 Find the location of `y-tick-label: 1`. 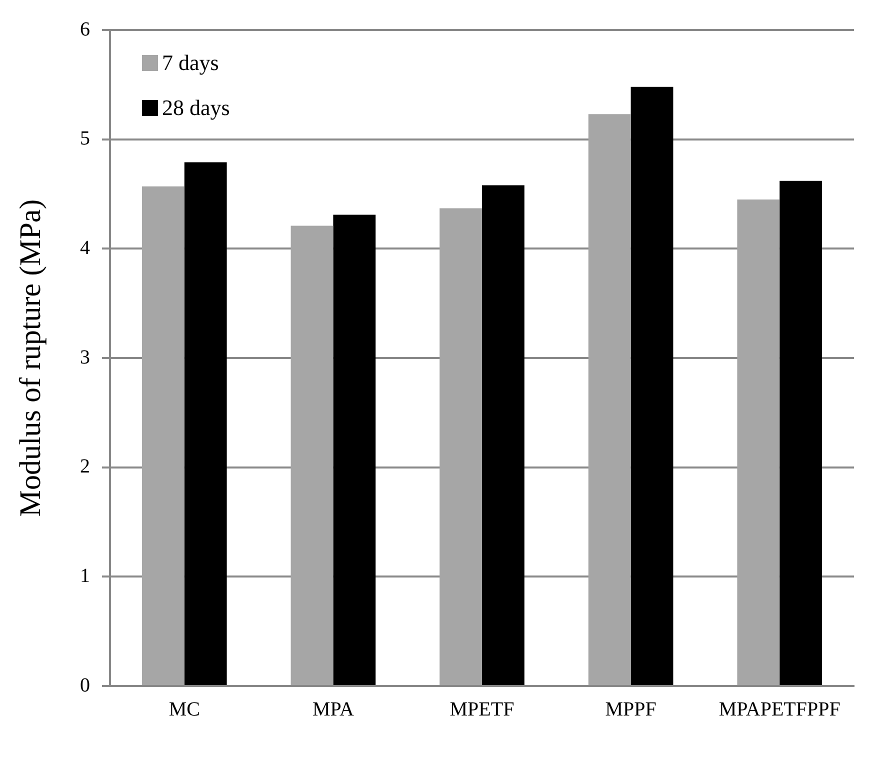

y-tick-label: 1 is located at coordinates (85, 575).